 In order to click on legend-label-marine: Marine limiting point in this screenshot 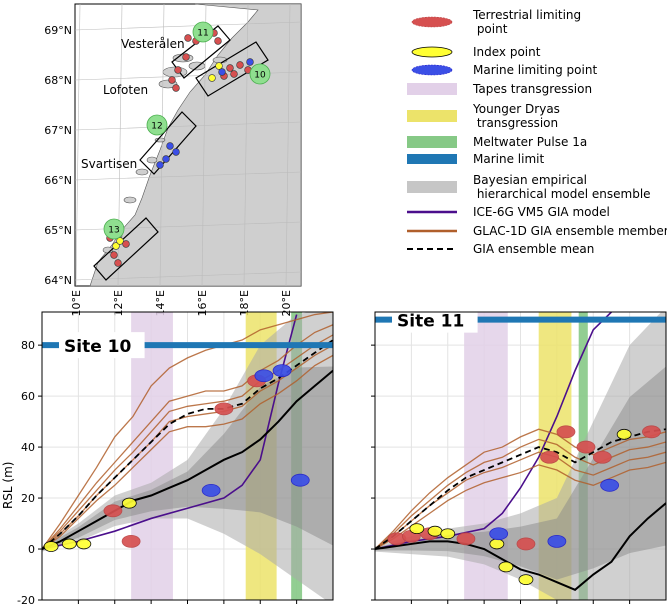, I will do `click(535, 70)`.